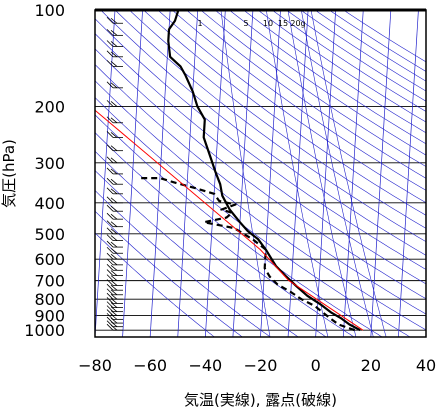  I want to click on wind-barbs, so click(114, 170).